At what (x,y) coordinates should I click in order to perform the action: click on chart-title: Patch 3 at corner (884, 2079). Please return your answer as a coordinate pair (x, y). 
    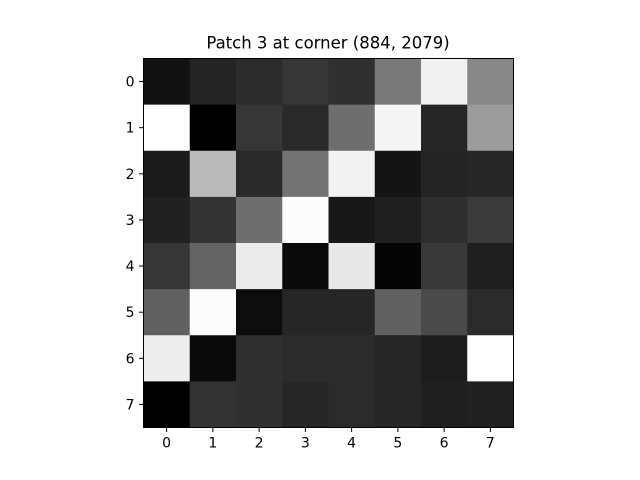
    Looking at the image, I should click on (327, 43).